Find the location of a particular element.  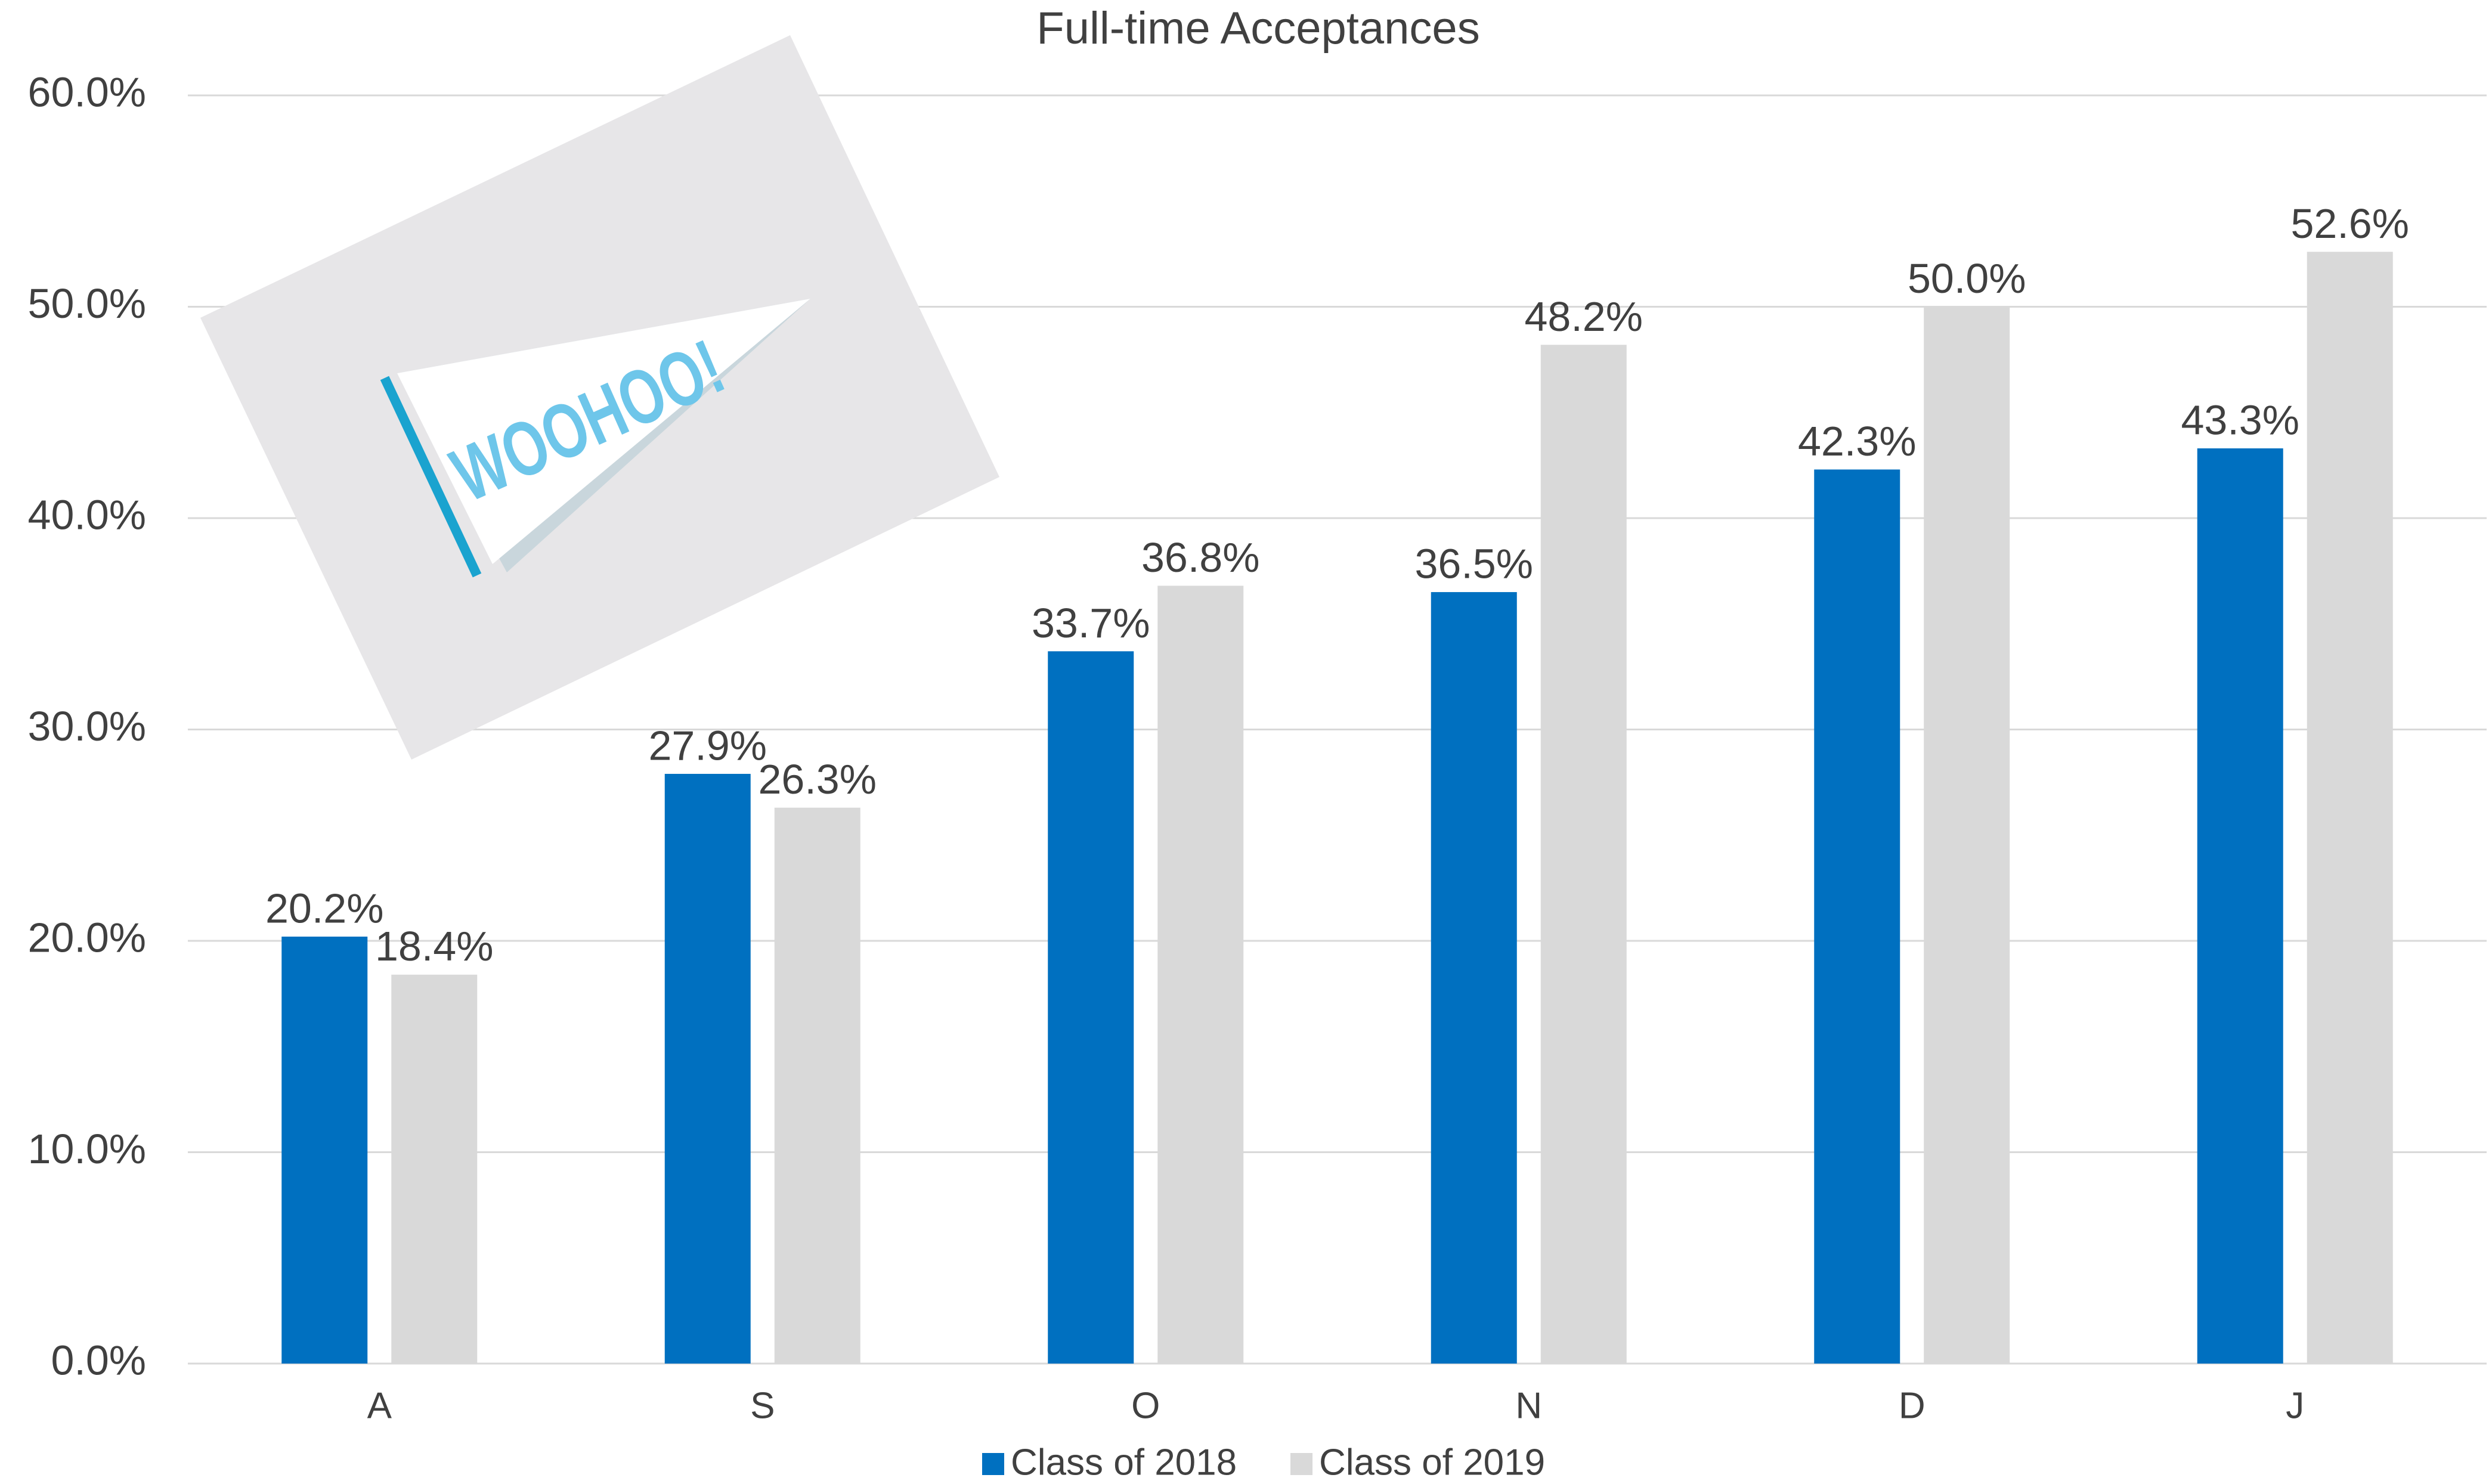

value-label: 50.0% is located at coordinates (1967, 278).